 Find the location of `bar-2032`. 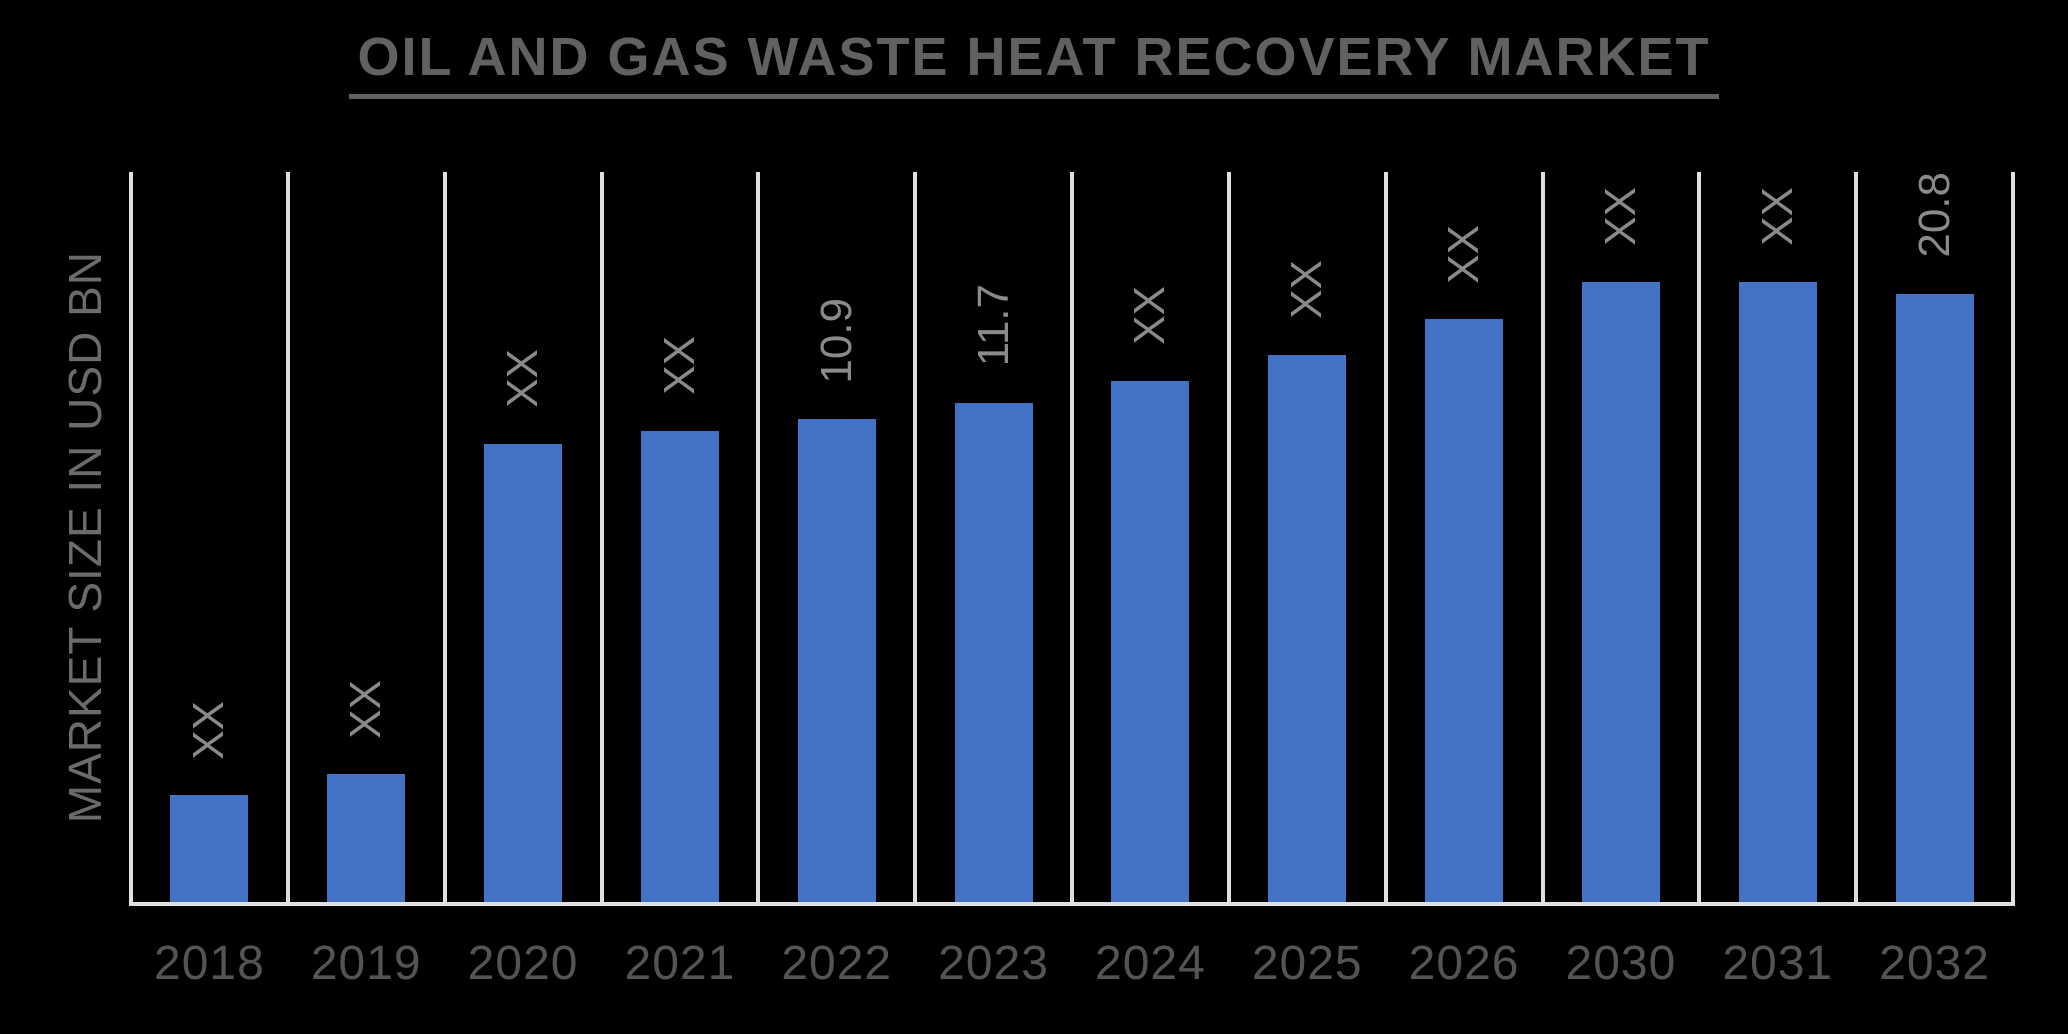

bar-2032 is located at coordinates (1934, 597).